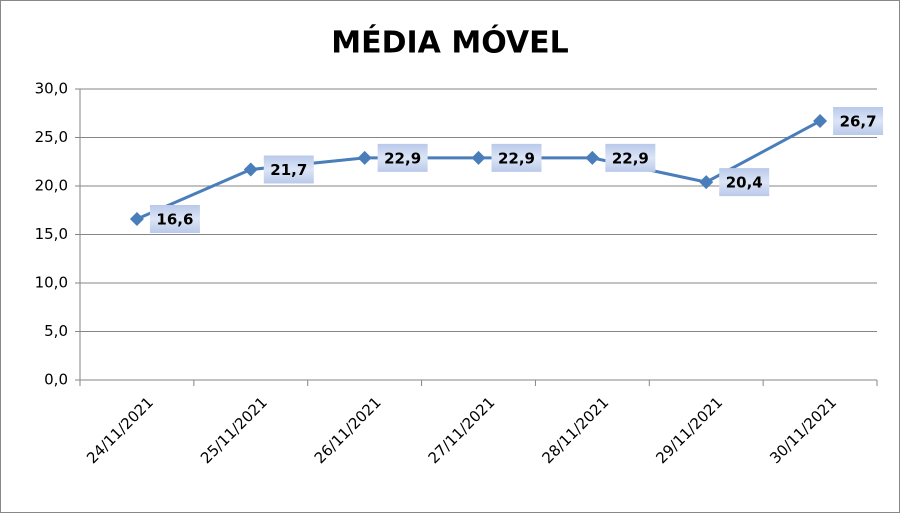  Describe the element at coordinates (51, 137) in the screenshot. I see `y-tick-label: 25,0` at that location.